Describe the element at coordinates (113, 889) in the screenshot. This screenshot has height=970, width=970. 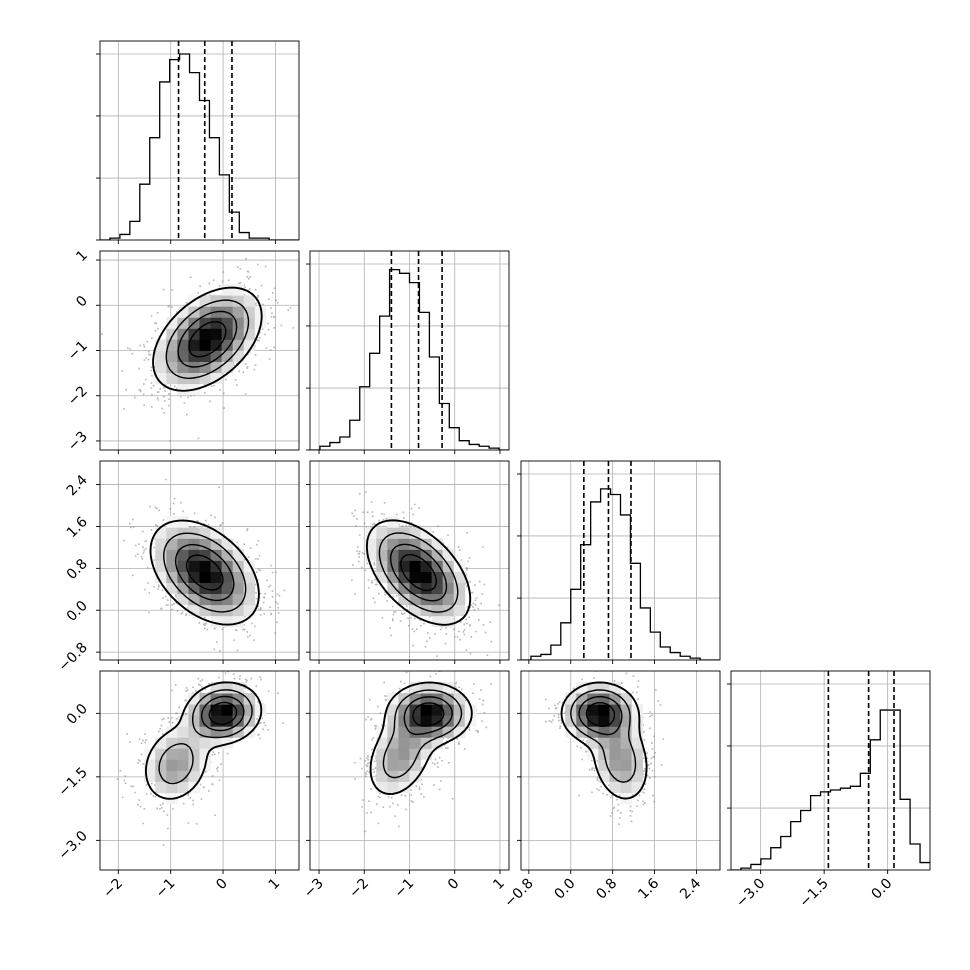
I see `x-tick-label: −2` at that location.